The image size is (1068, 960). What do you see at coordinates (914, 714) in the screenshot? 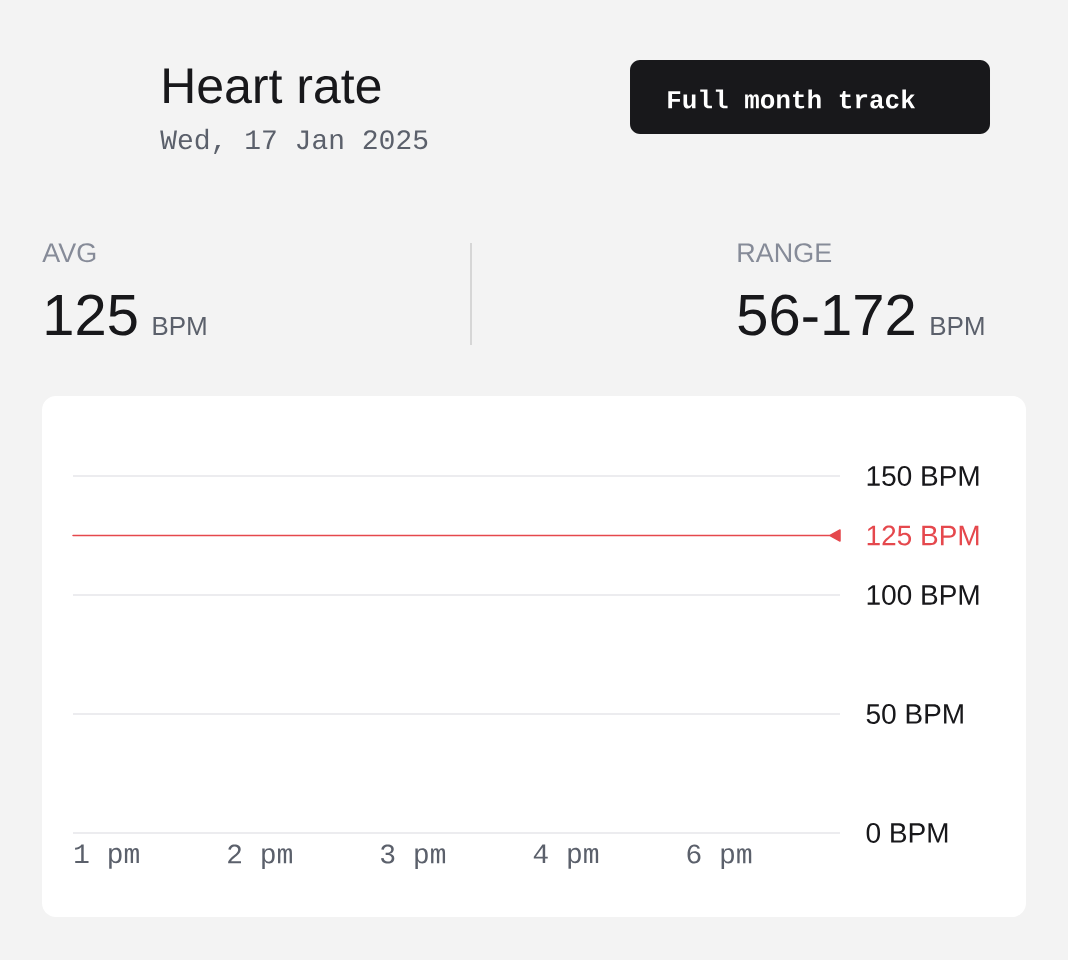
I see `y-tick-label: 50 BPM` at bounding box center [914, 714].